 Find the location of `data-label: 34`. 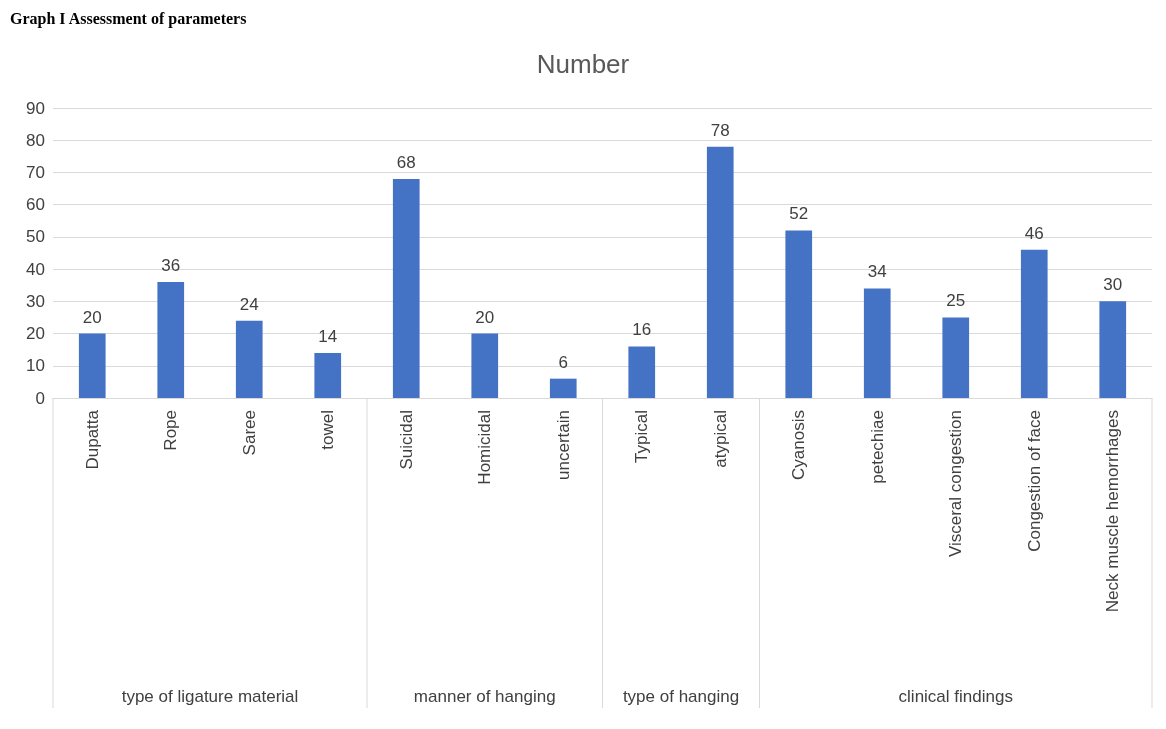

data-label: 34 is located at coordinates (877, 272).